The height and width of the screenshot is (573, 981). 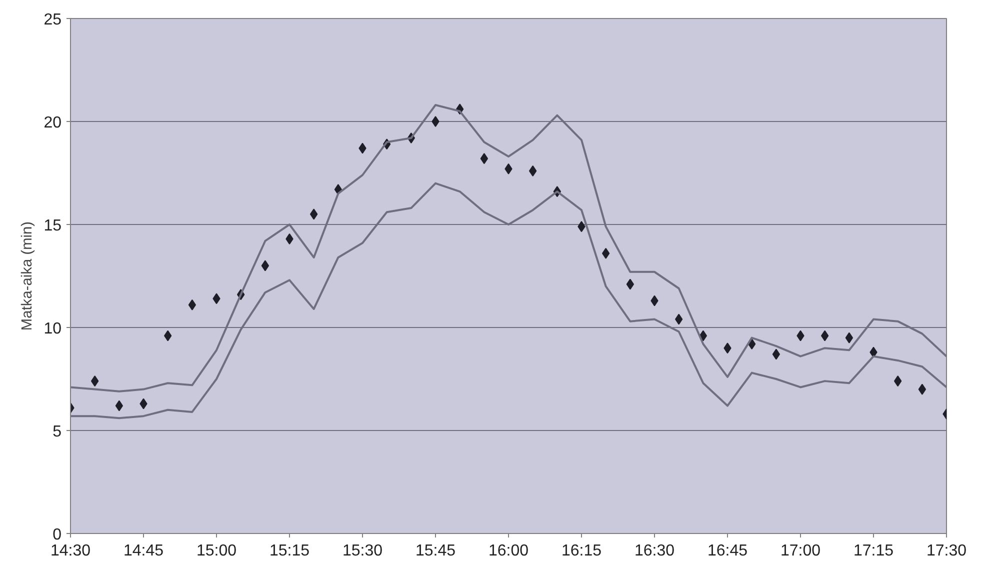 What do you see at coordinates (28, 276) in the screenshot?
I see `y-axis-title: Matka-aika (min)` at bounding box center [28, 276].